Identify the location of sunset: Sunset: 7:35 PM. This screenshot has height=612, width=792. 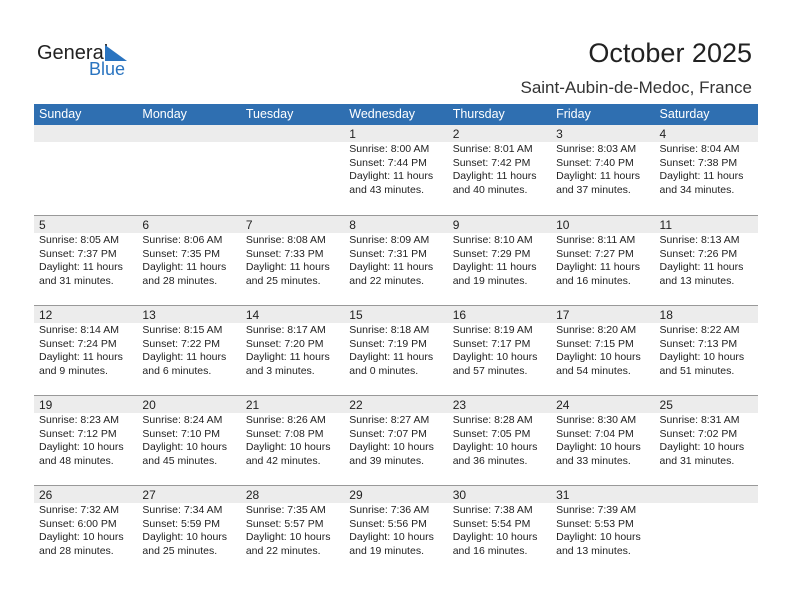
(181, 253).